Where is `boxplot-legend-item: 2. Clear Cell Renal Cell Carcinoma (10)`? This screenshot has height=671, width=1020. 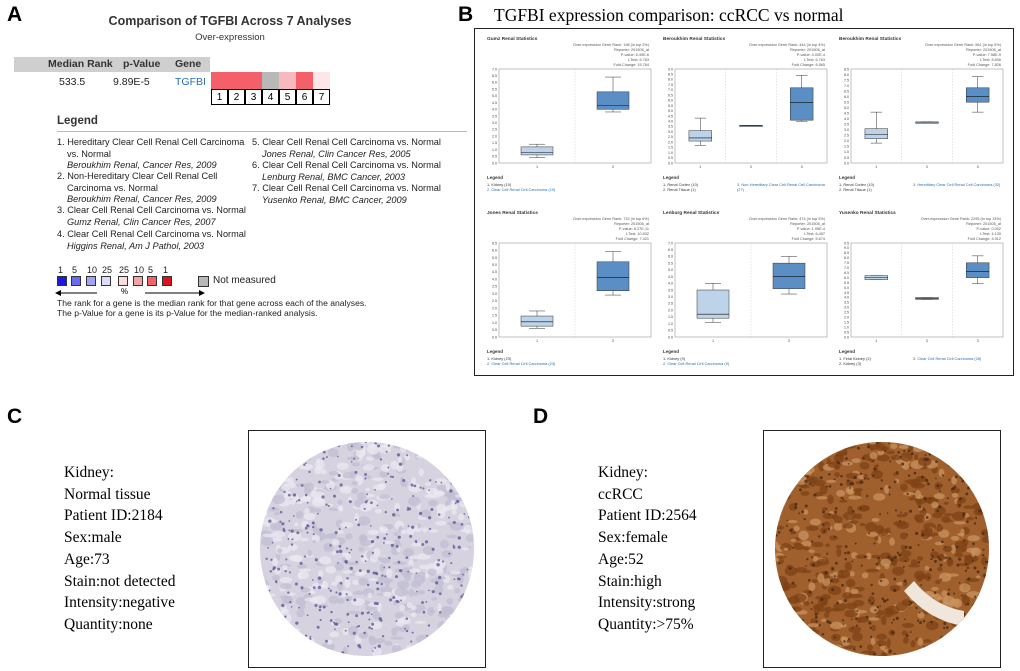
boxplot-legend-item: 2. Clear Cell Renal Cell Carcinoma (10) is located at coordinates (521, 189).